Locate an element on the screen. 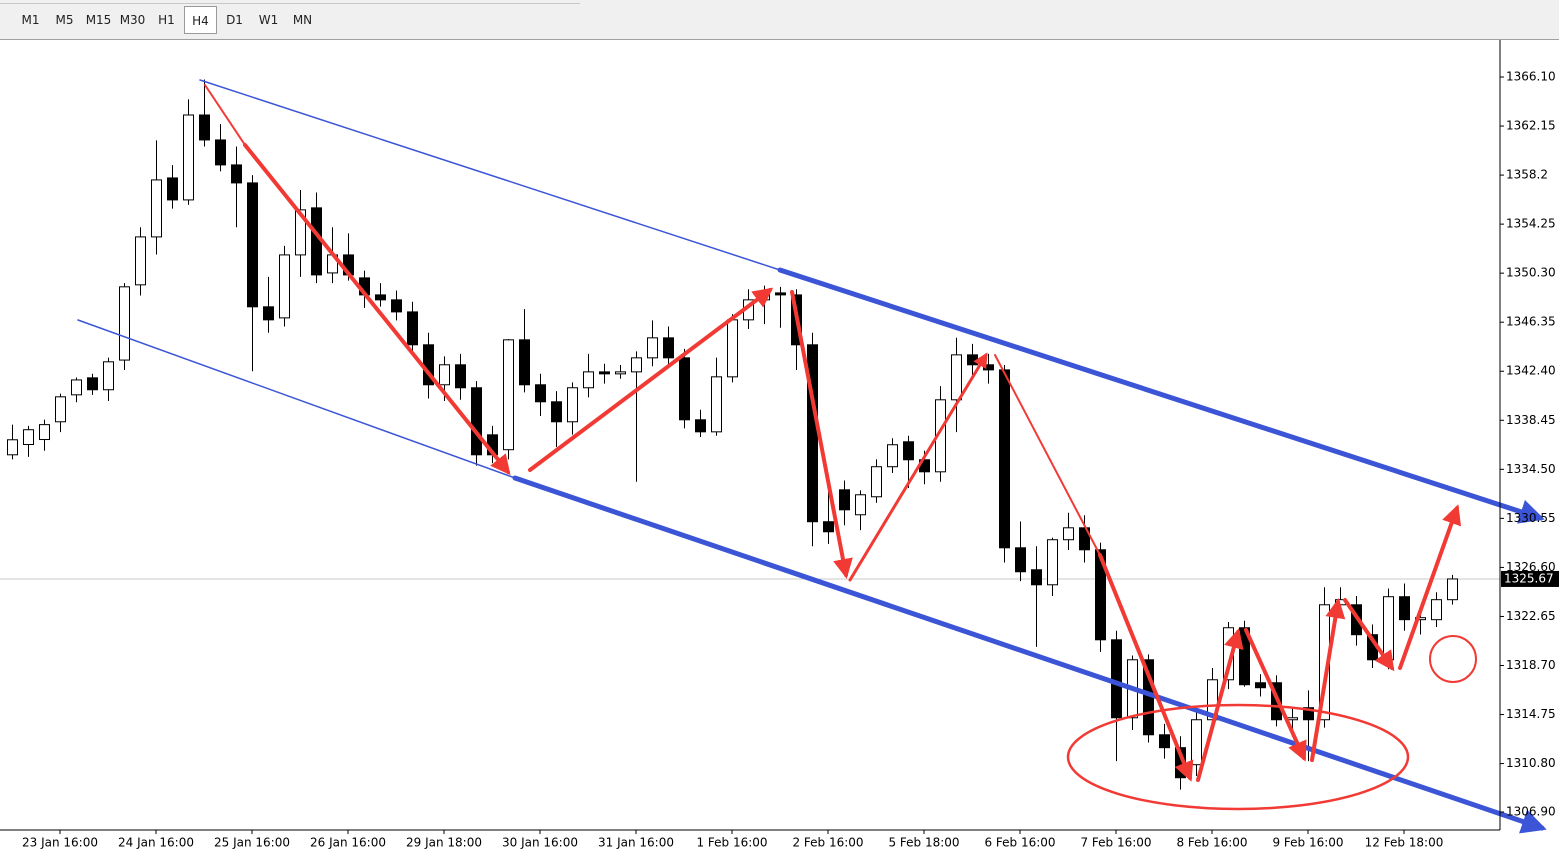 This screenshot has width=1559, height=854. x-tick-label: 7 Feb 16:00 is located at coordinates (1115, 843).